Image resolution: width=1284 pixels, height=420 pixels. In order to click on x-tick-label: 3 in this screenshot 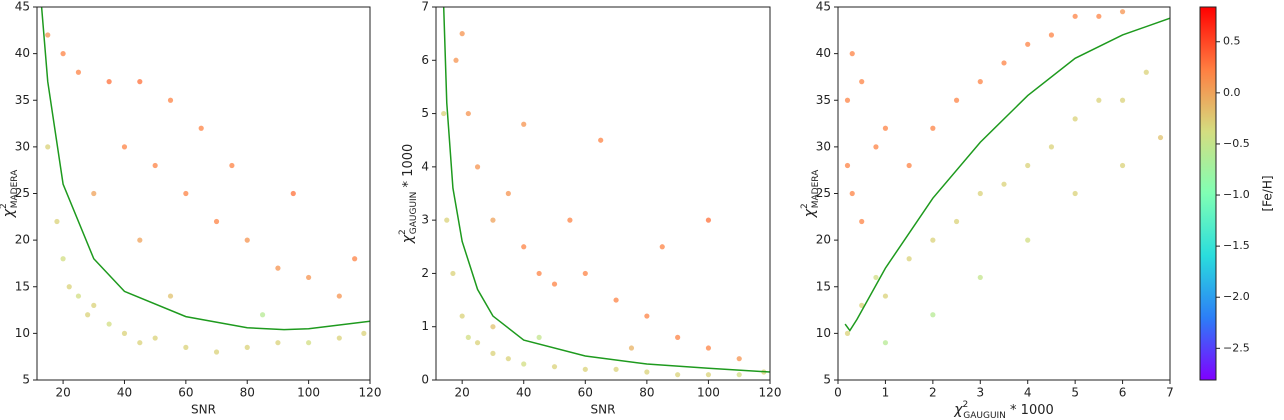, I will do `click(980, 393)`.